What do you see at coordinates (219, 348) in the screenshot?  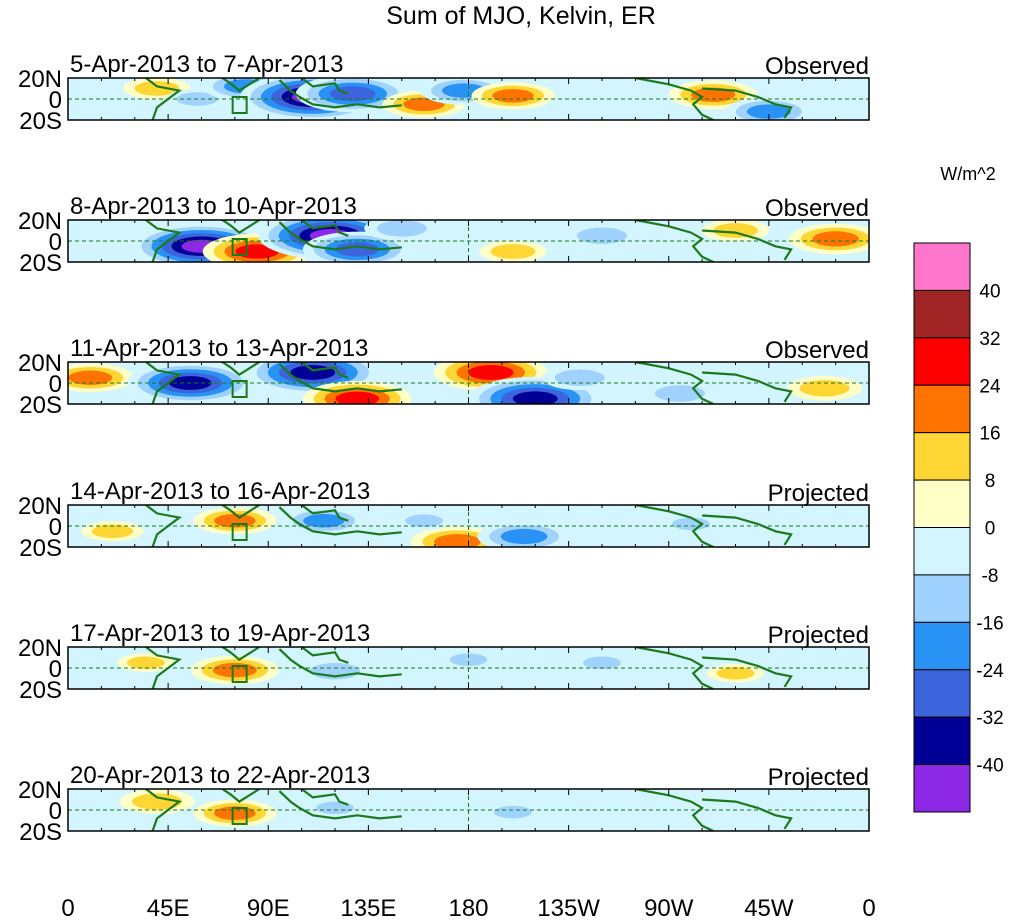 I see `panel-period: 11-Apr-2013 to 13-Apr-2013` at bounding box center [219, 348].